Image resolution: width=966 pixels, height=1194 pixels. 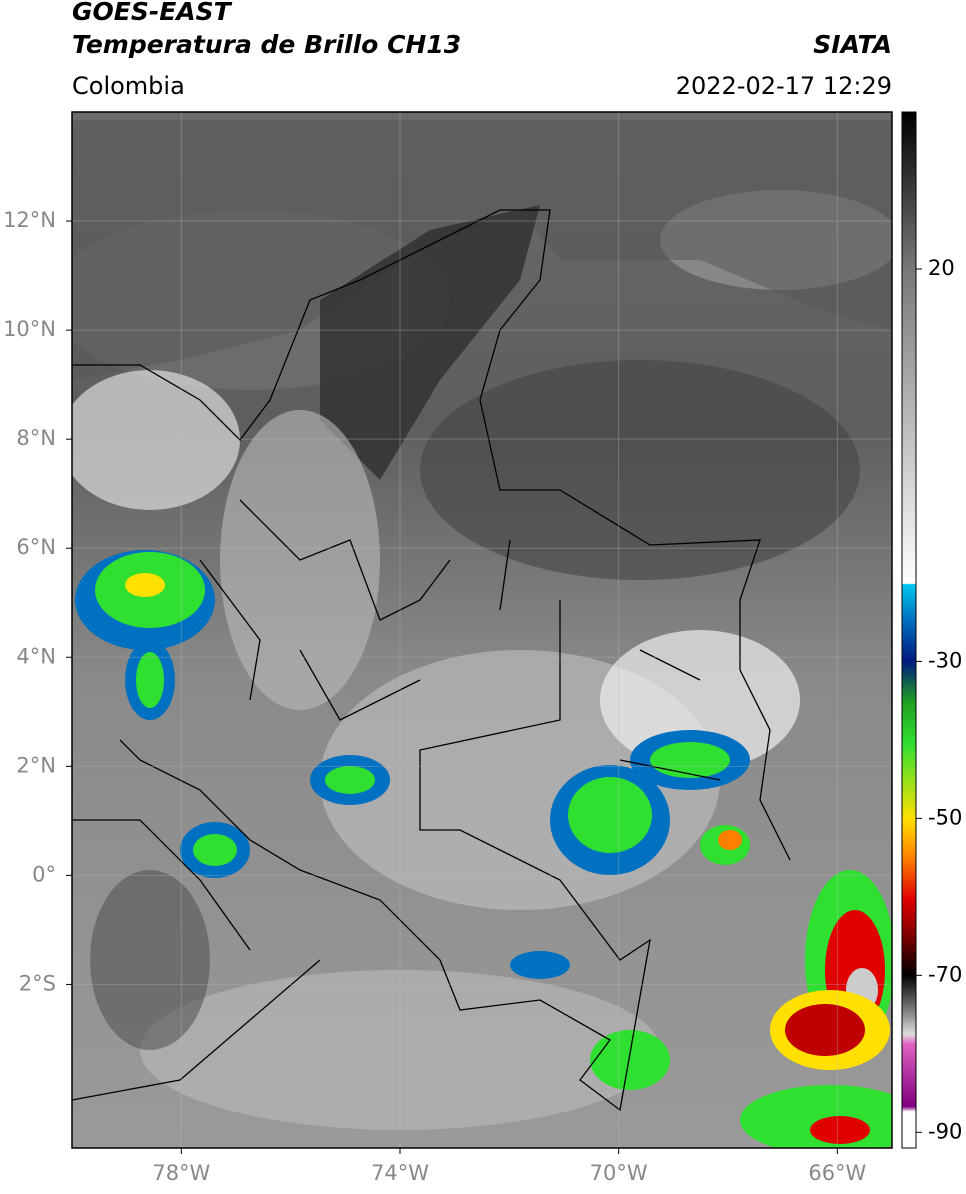 I want to click on y-tick-label: 8°N, so click(x=36, y=438).